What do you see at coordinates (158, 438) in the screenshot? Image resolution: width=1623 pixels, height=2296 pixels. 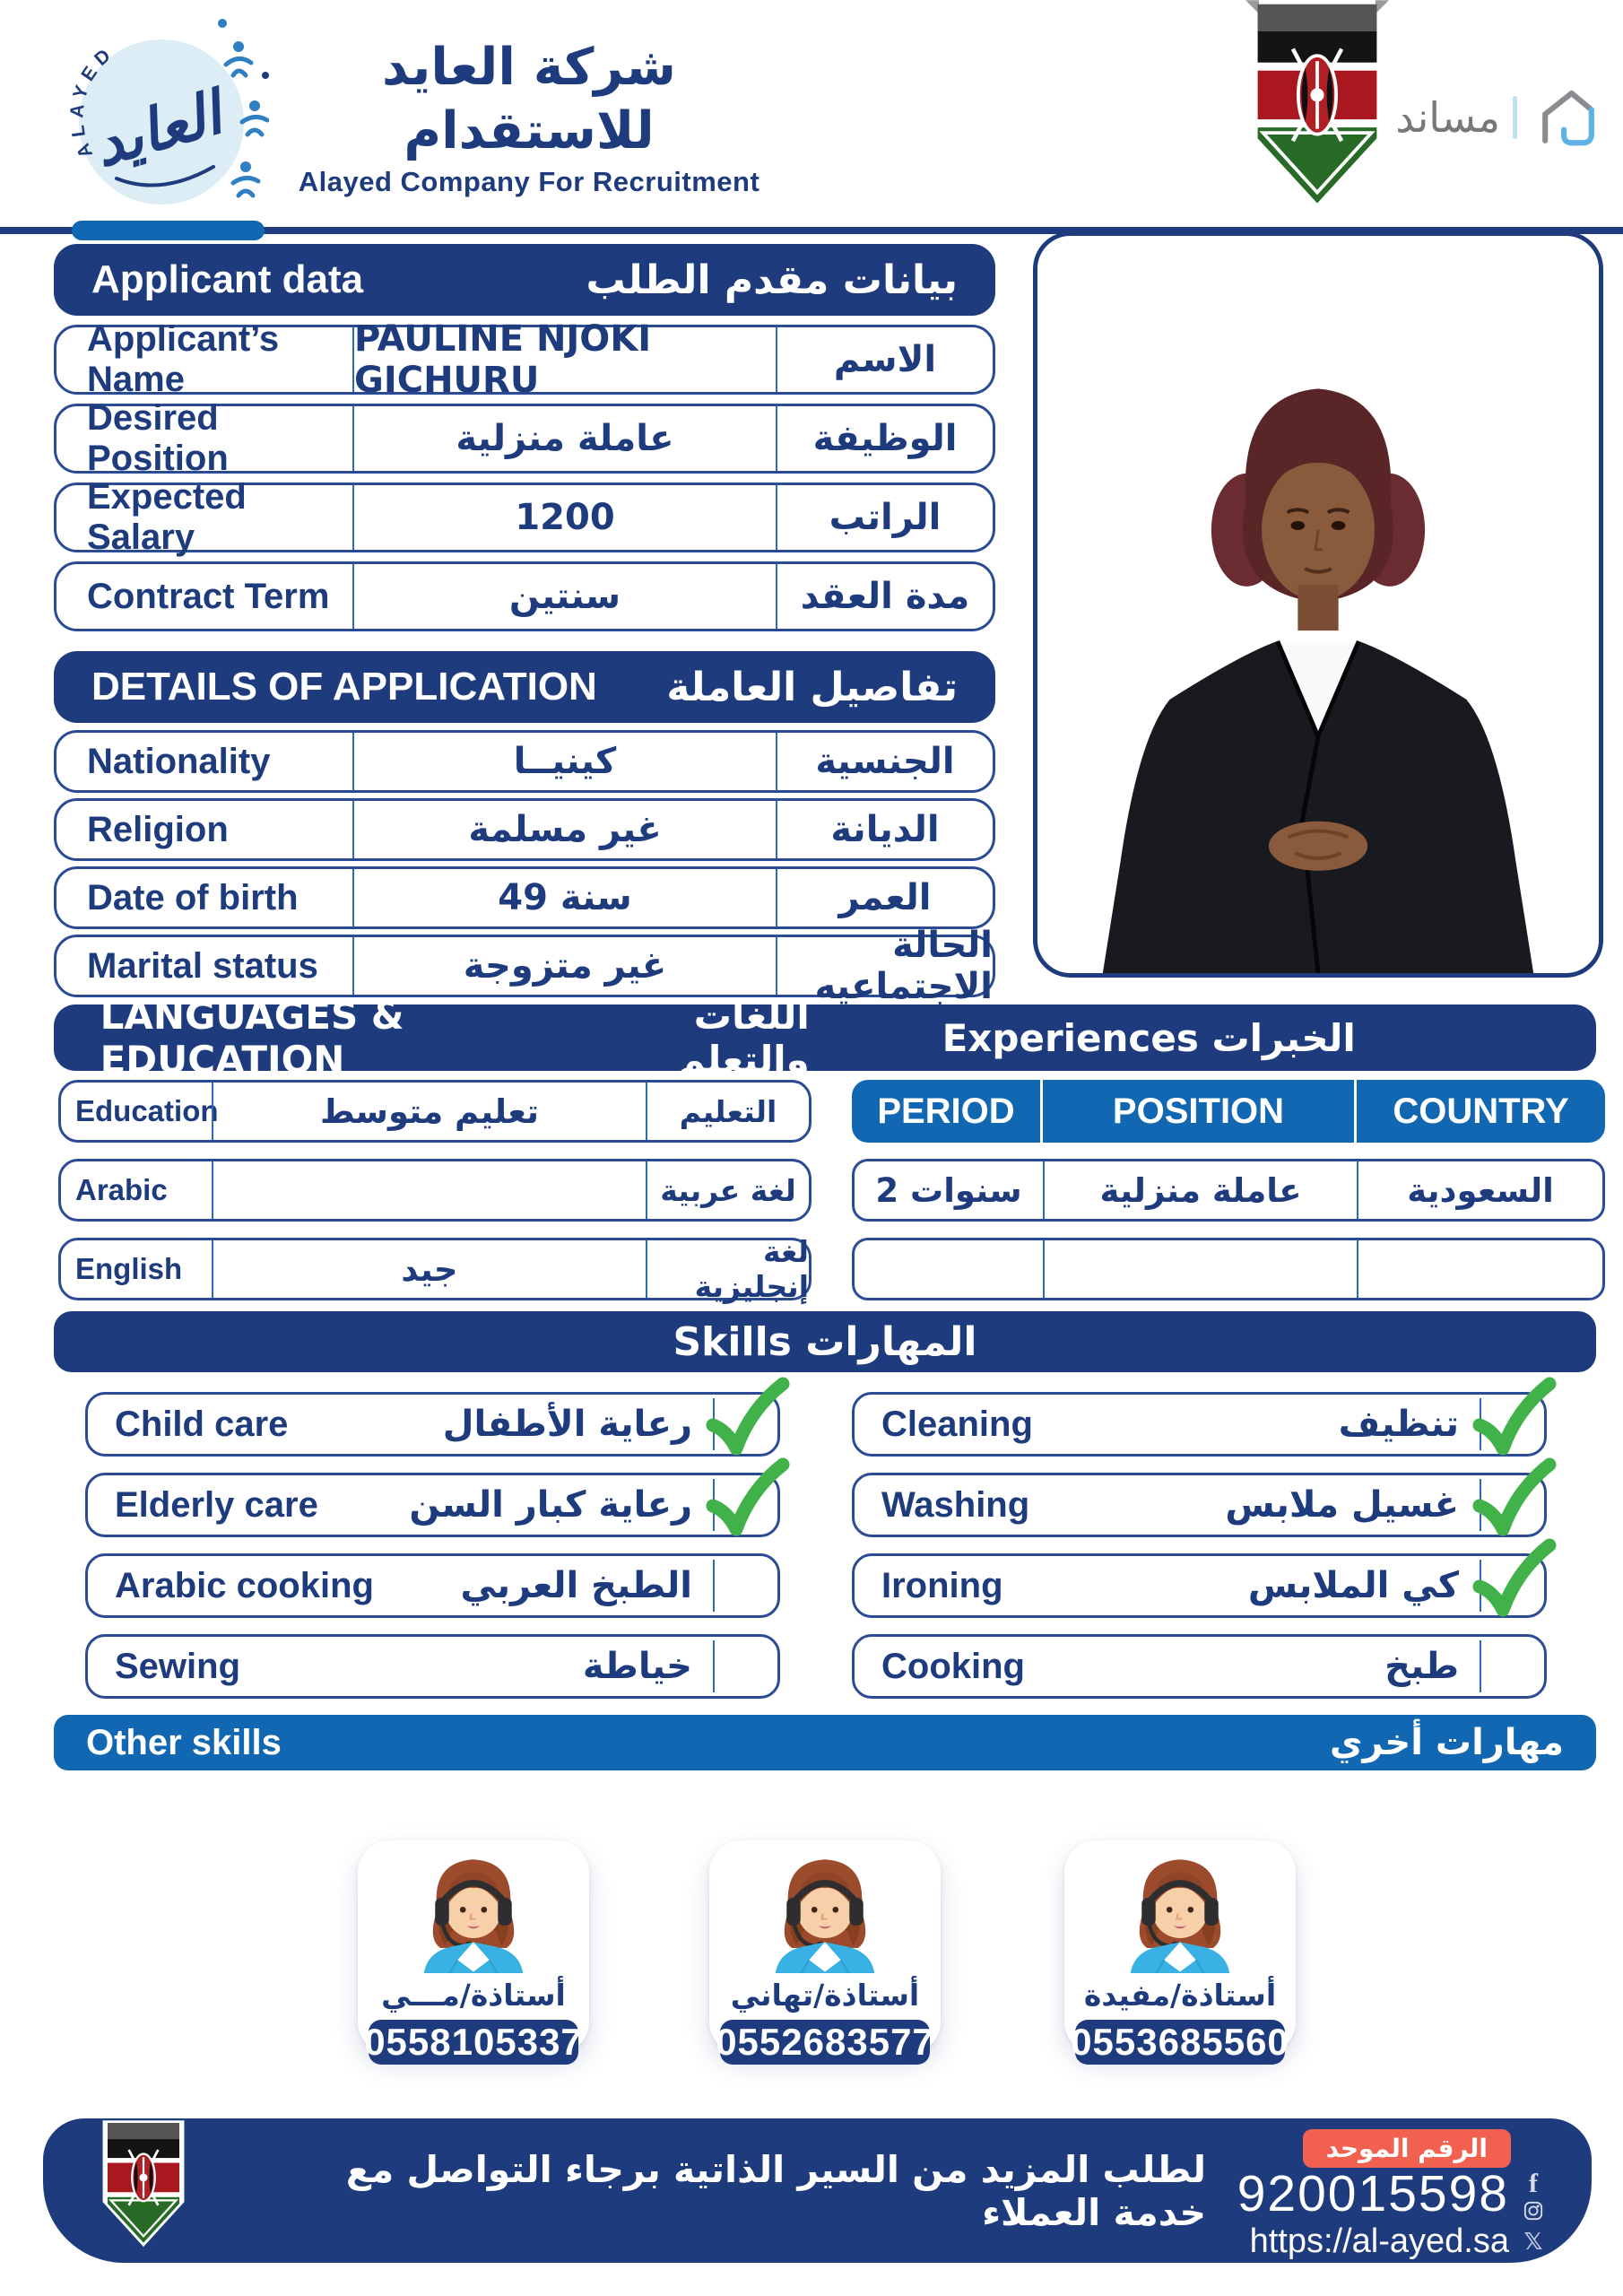 I see `row-label-en: Desired Position` at bounding box center [158, 438].